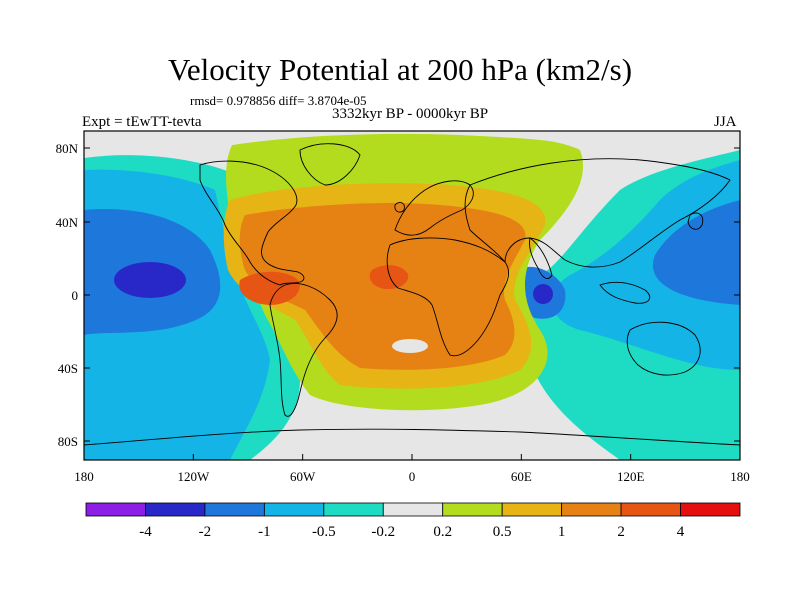  Describe the element at coordinates (621, 532) in the screenshot. I see `colorbar-label: 2` at that location.